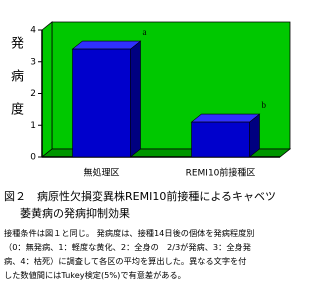 The height and width of the screenshot is (299, 320). What do you see at coordinates (221, 173) in the screenshot?
I see `x-tick-label: REMI10前接種区` at bounding box center [221, 173].